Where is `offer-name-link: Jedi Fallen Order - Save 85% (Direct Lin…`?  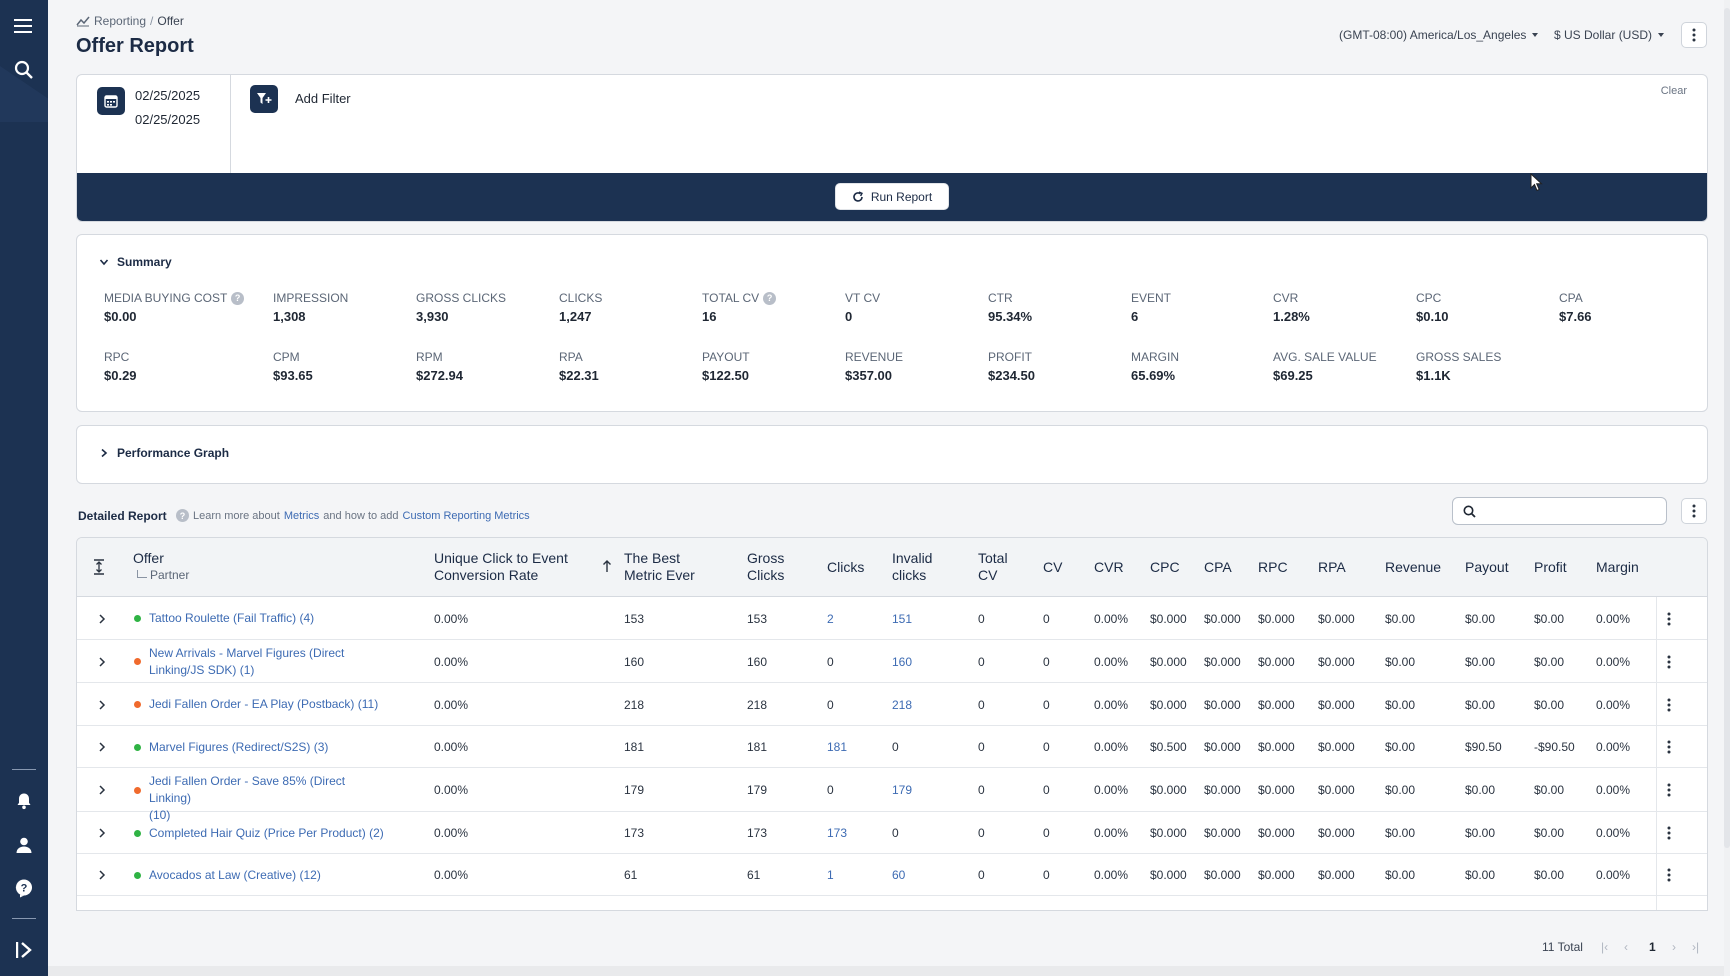
offer-name-link: Jedi Fallen Order - Save 85% (Direct Lin… is located at coordinates (269, 798).